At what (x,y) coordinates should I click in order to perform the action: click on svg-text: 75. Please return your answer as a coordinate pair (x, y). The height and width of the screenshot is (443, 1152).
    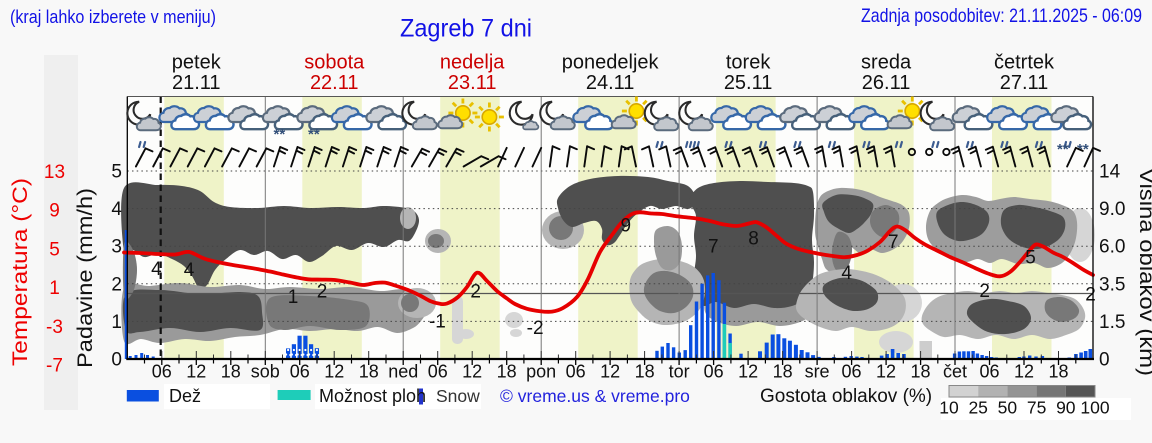
    Looking at the image, I should click on (1036, 408).